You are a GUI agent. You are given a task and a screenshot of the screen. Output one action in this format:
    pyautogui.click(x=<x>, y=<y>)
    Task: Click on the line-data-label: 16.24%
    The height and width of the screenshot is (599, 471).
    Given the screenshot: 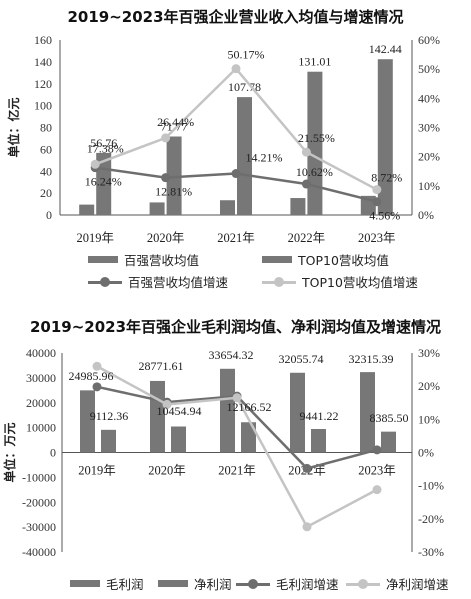 What is the action you would take?
    pyautogui.click(x=103, y=182)
    